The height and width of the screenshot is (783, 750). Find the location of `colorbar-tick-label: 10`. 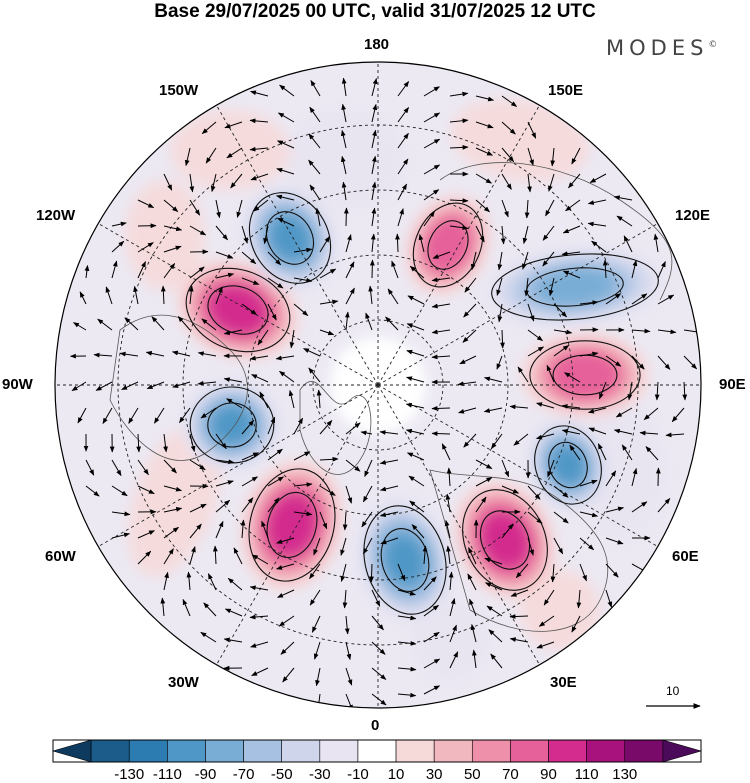

colorbar-tick-label: 10 is located at coordinates (396, 774).